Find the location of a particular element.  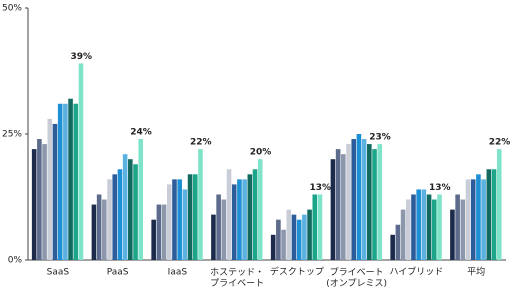

value-label: 24% is located at coordinates (141, 133).